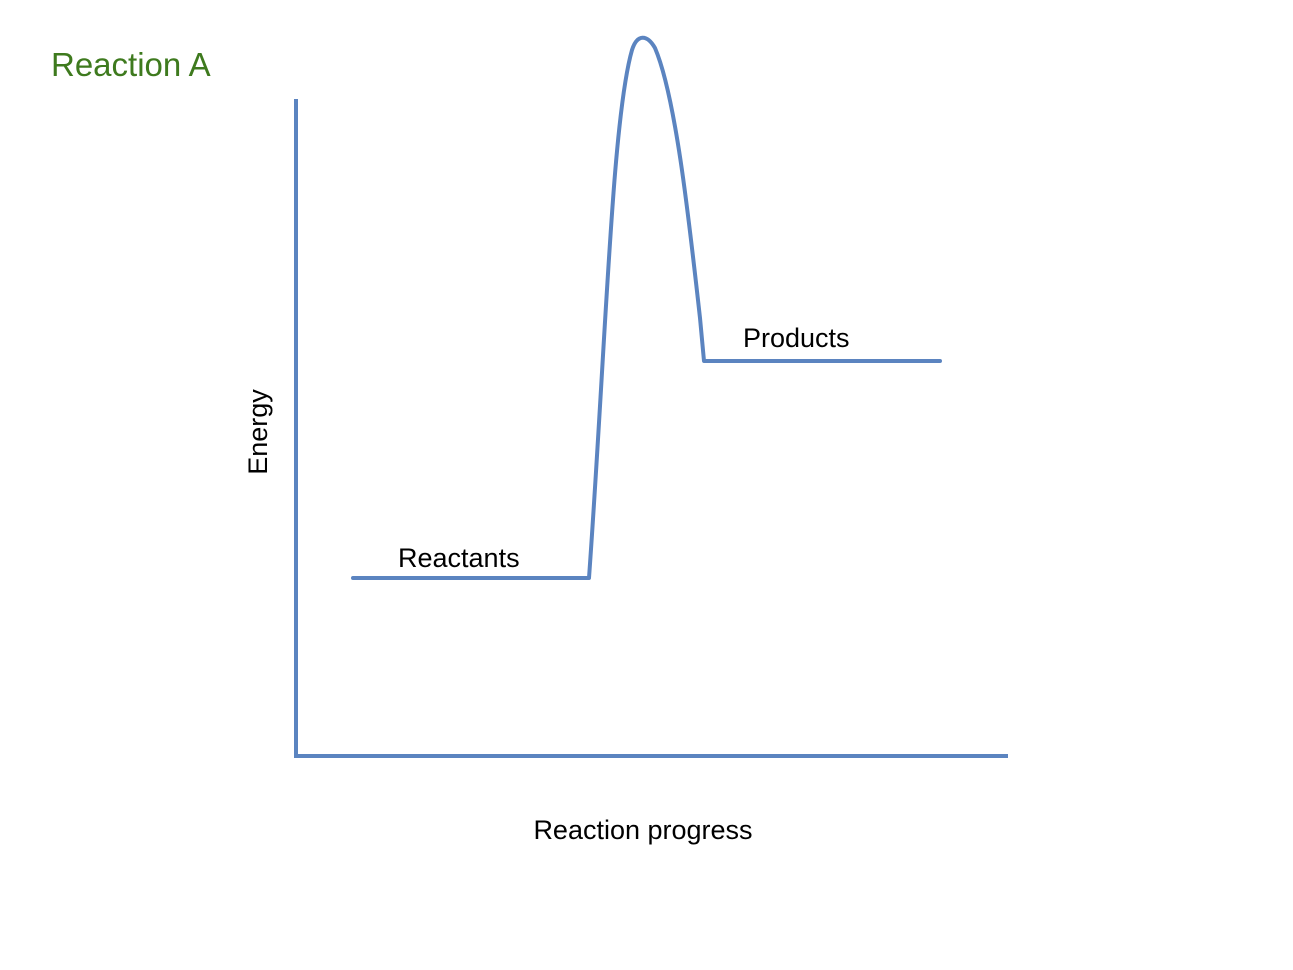 This screenshot has width=1293, height=970. I want to click on reactants-label: Reactants, so click(459, 558).